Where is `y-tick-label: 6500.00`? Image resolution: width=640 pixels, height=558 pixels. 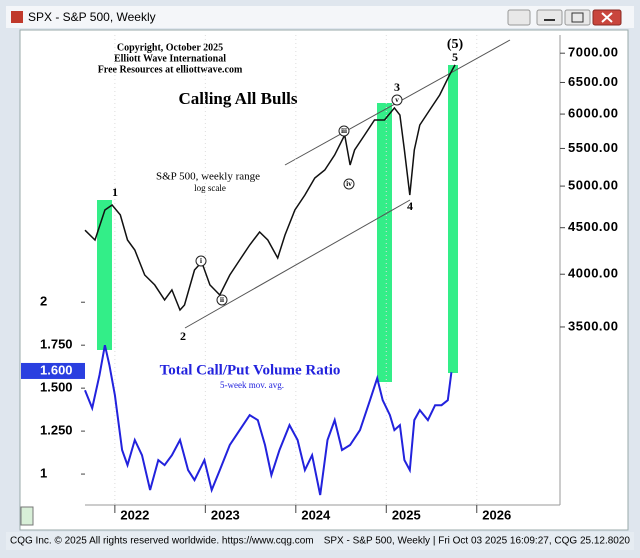 y-tick-label: 6500.00 is located at coordinates (593, 81).